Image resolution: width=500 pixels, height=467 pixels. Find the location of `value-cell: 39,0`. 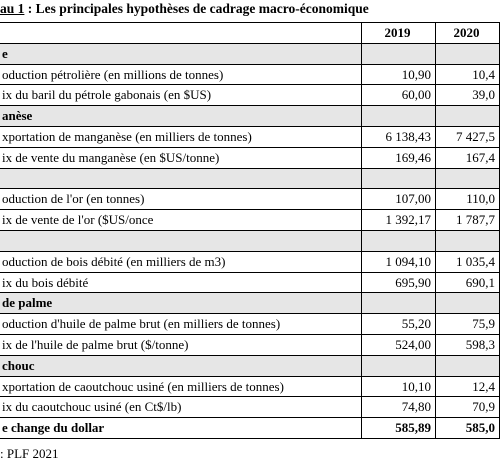

value-cell: 39,0 is located at coordinates (467, 95).